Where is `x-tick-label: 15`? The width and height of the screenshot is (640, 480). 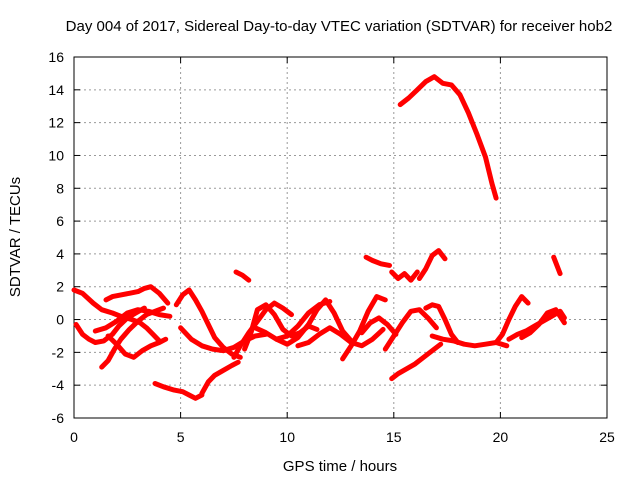 x-tick-label: 15 is located at coordinates (394, 437).